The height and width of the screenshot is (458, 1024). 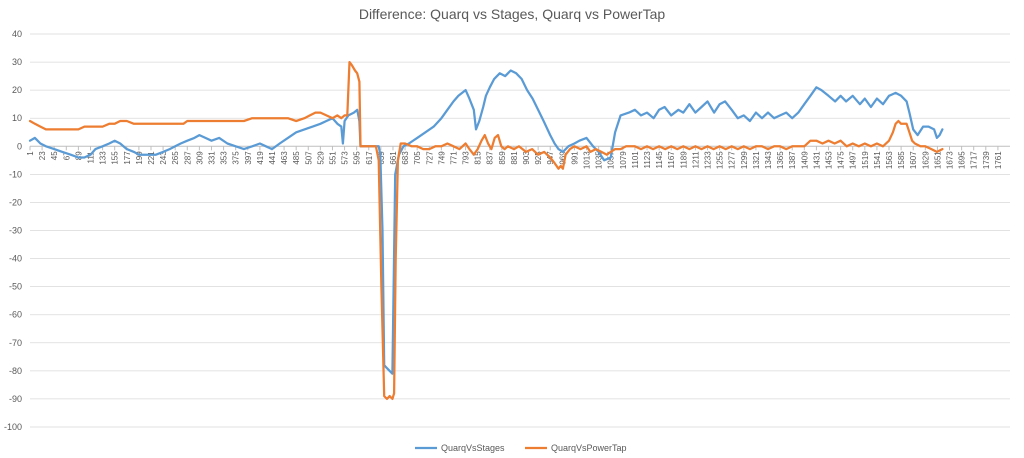 What do you see at coordinates (248, 158) in the screenshot?
I see `x-tick-label: 397` at bounding box center [248, 158].